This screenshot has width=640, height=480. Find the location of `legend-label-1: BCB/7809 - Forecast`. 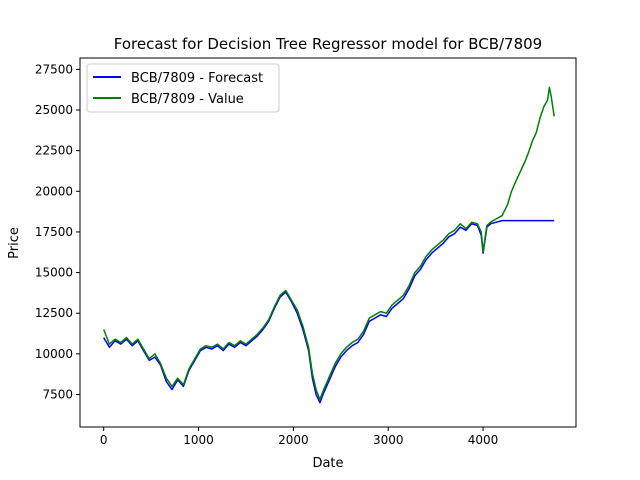

legend-label-1: BCB/7809 - Forecast is located at coordinates (197, 78).